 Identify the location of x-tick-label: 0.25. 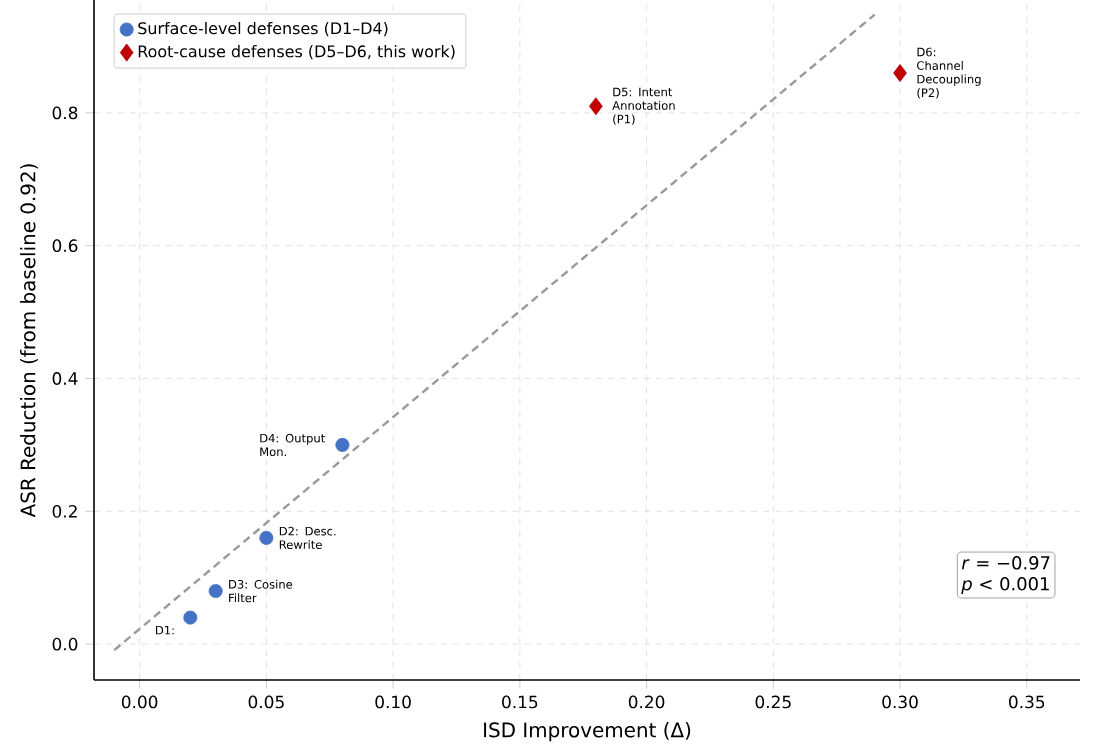
(773, 702).